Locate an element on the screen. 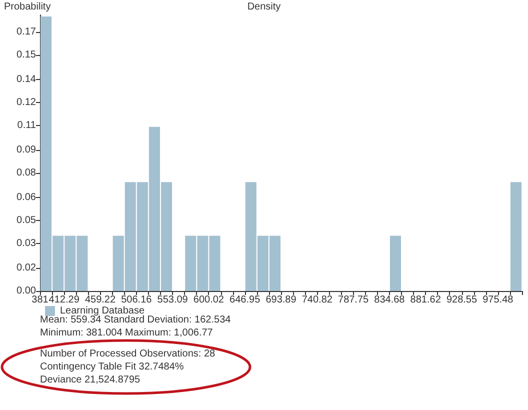 This screenshot has height=410, width=528. y-tick-label: 0.14 is located at coordinates (26, 79).